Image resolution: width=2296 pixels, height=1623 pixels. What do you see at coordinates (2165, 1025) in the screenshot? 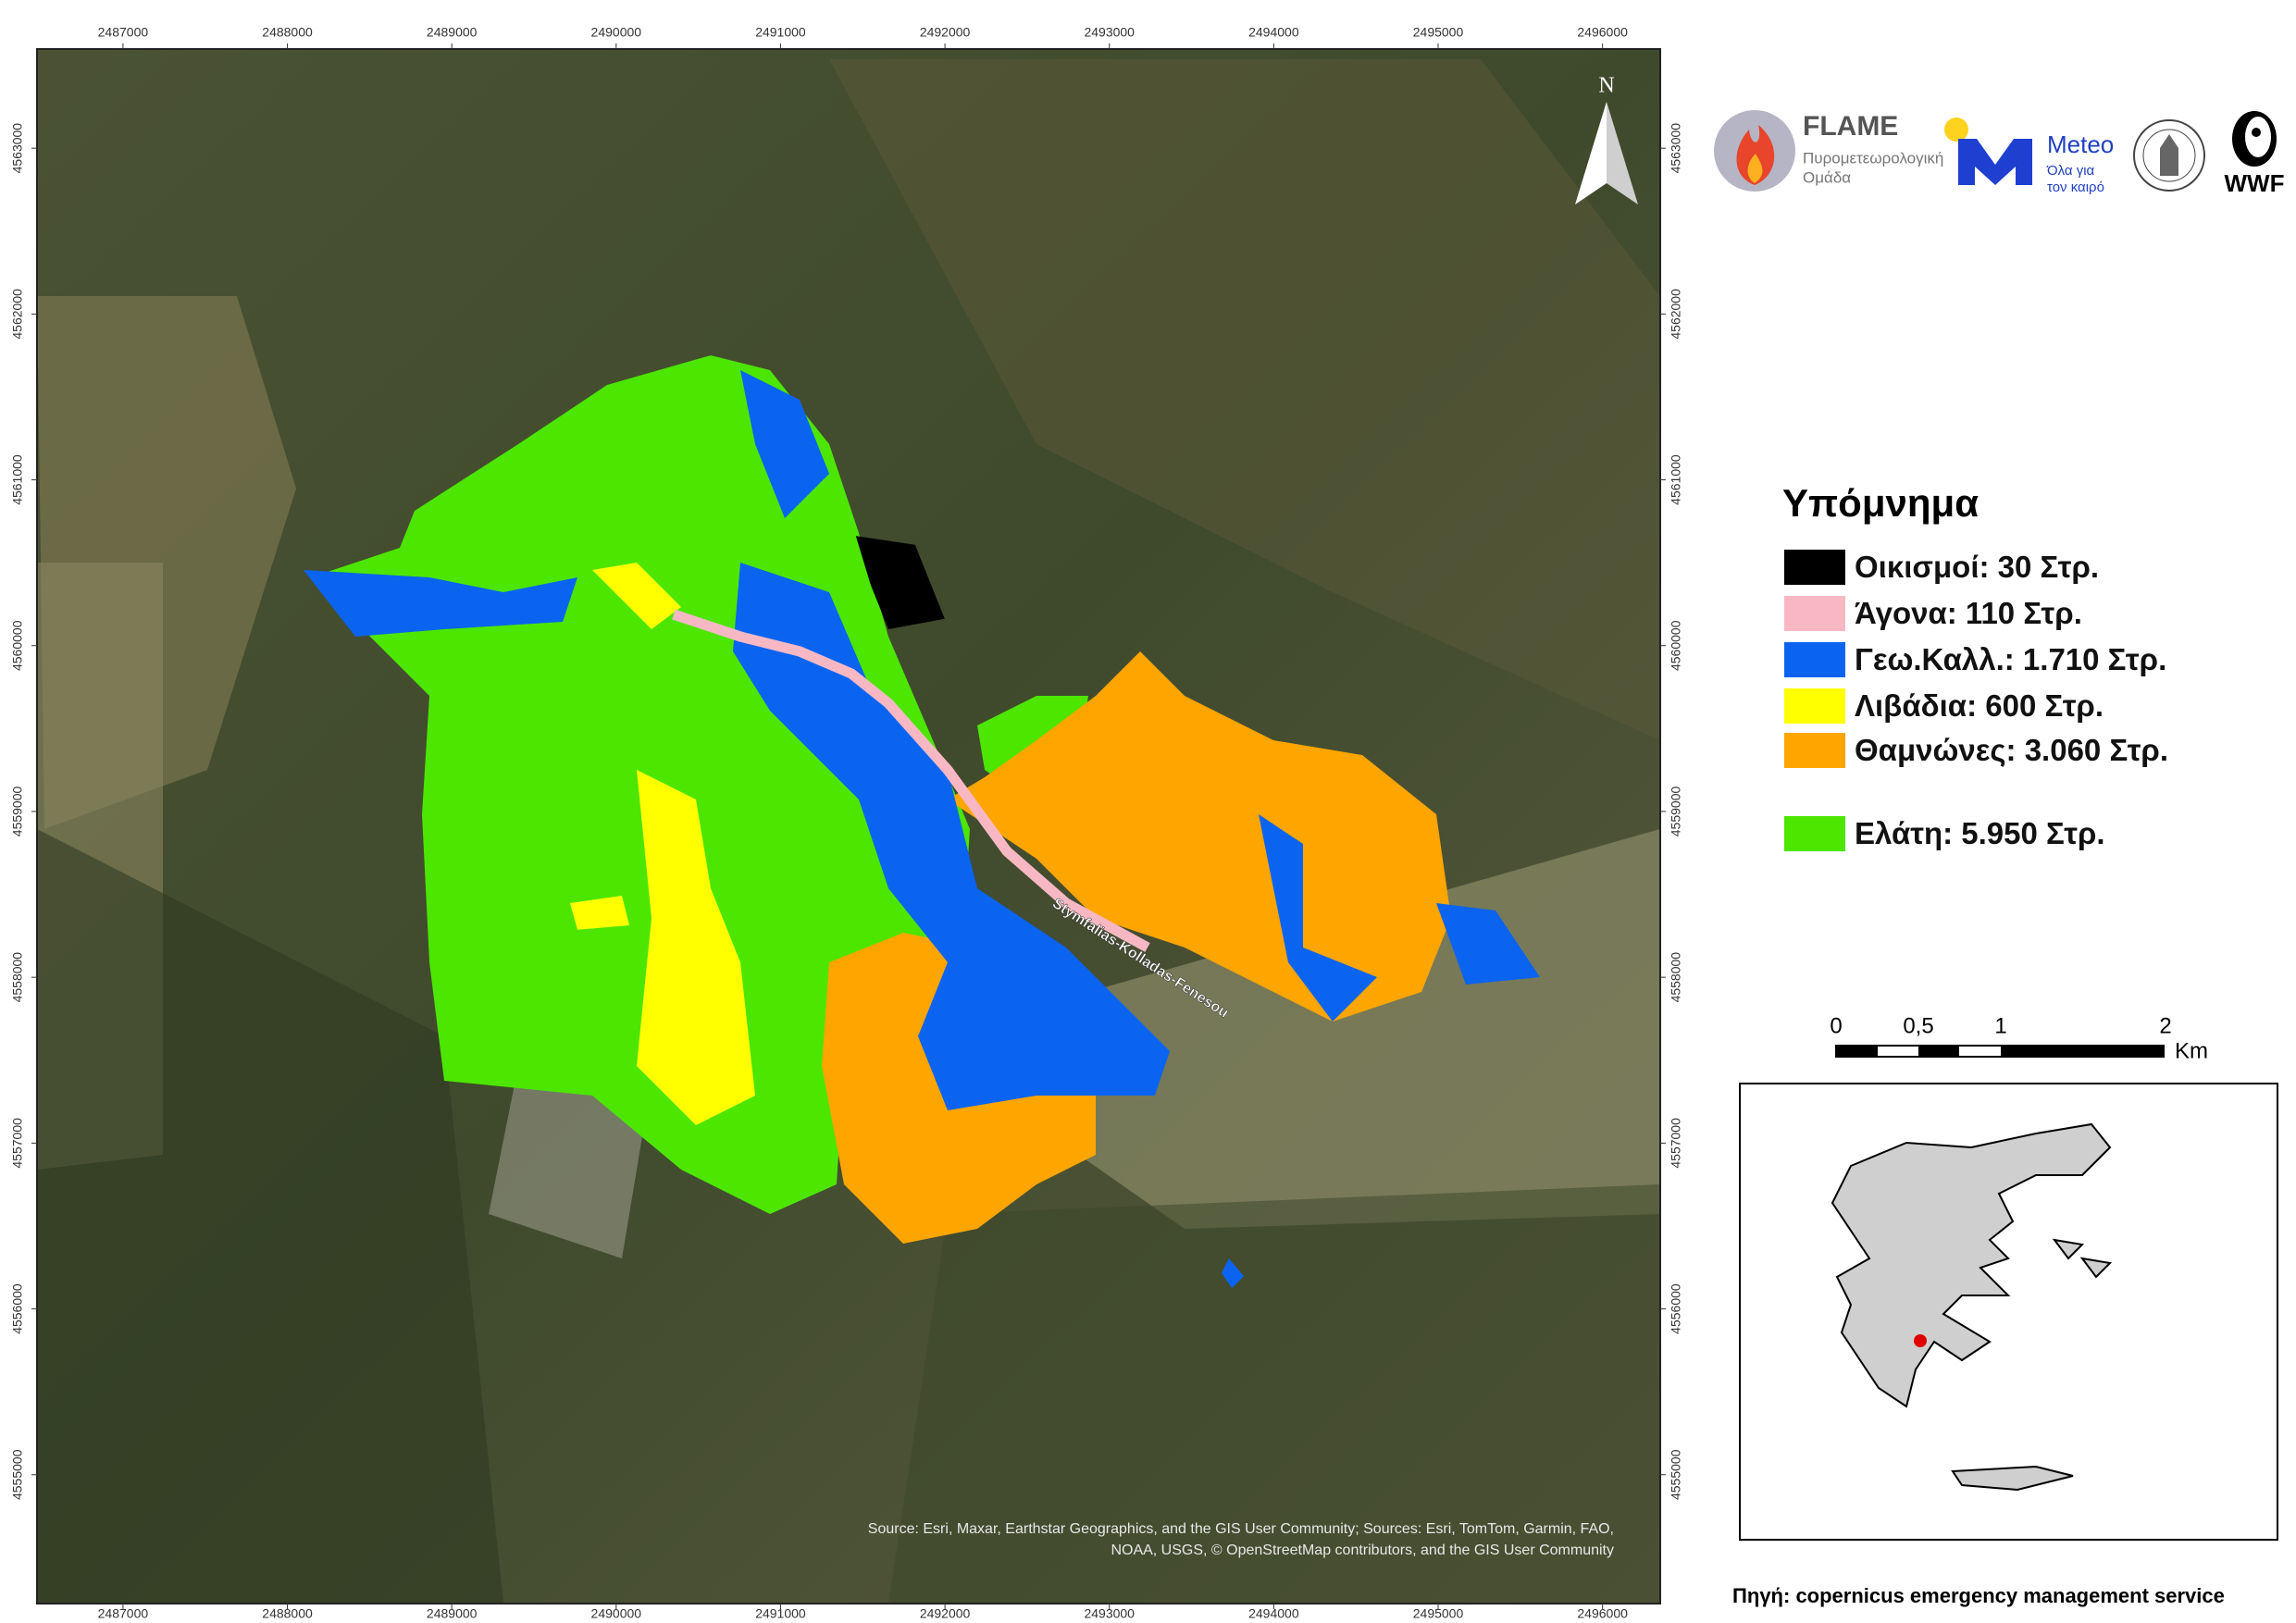
I see `scale-label: 2` at bounding box center [2165, 1025].